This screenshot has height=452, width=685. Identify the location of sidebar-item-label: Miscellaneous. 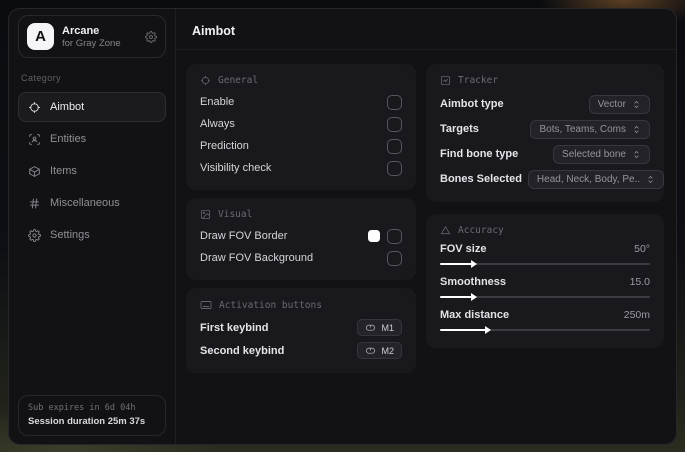
(85, 203).